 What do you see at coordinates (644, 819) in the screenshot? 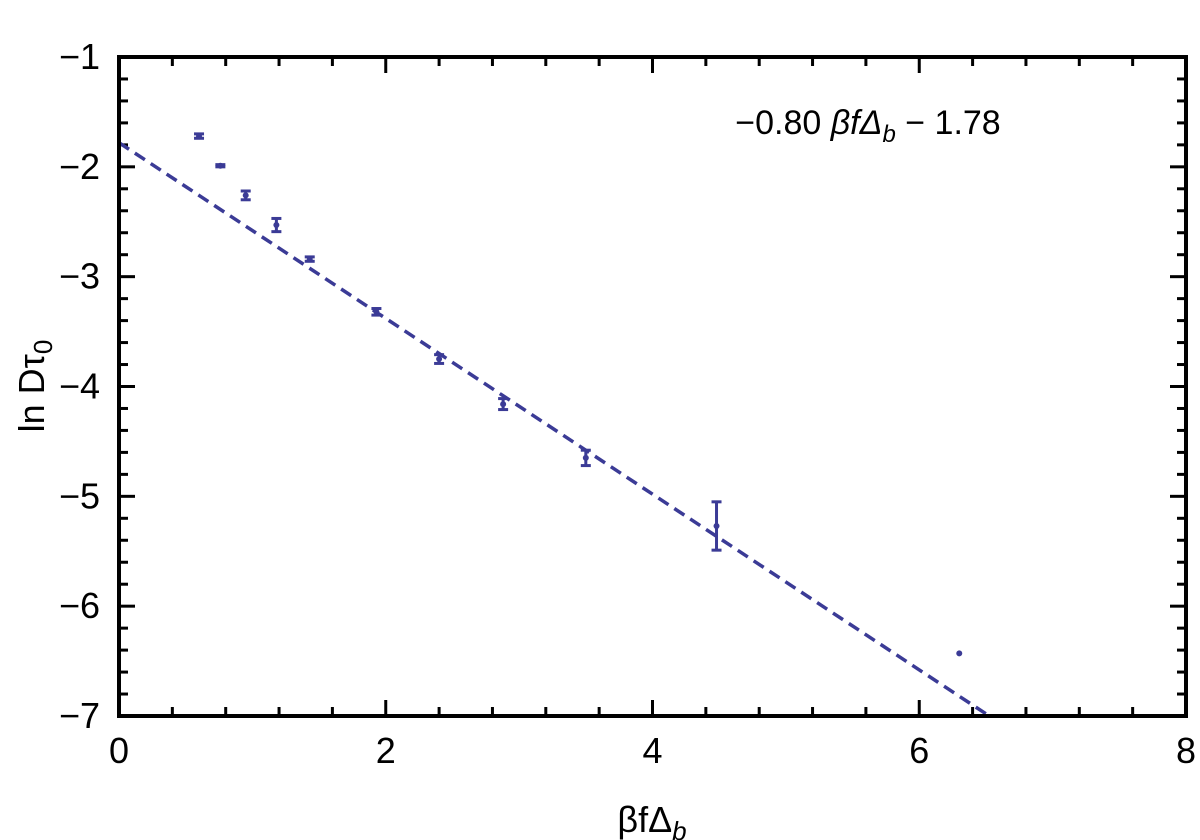
I see `x-axis-label-main: βfΔ` at bounding box center [644, 819].